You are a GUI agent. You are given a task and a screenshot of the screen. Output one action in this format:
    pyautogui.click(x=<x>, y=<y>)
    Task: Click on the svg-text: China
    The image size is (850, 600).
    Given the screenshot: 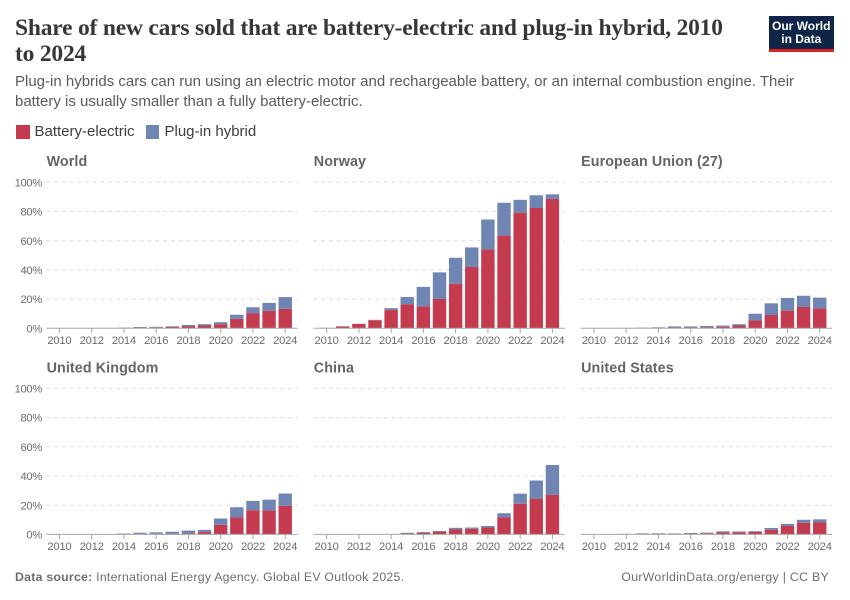 What is the action you would take?
    pyautogui.click(x=334, y=369)
    